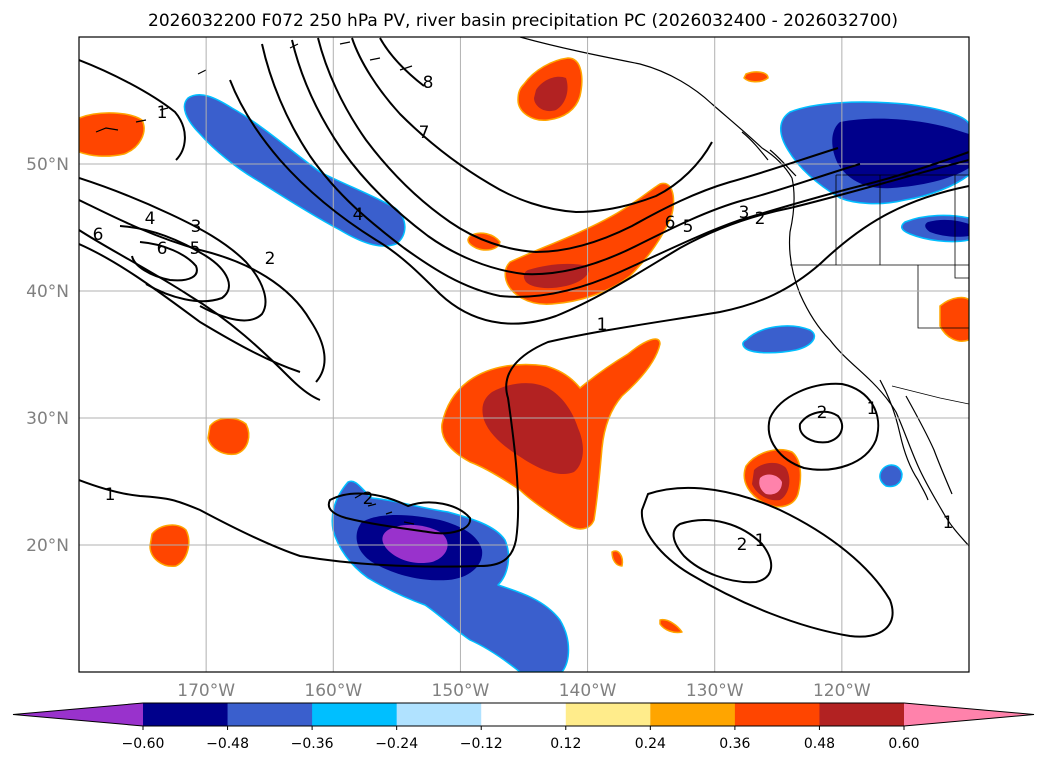 This screenshot has width=1047, height=765. I want to click on pv-contour-west-high, so click(173, 249).